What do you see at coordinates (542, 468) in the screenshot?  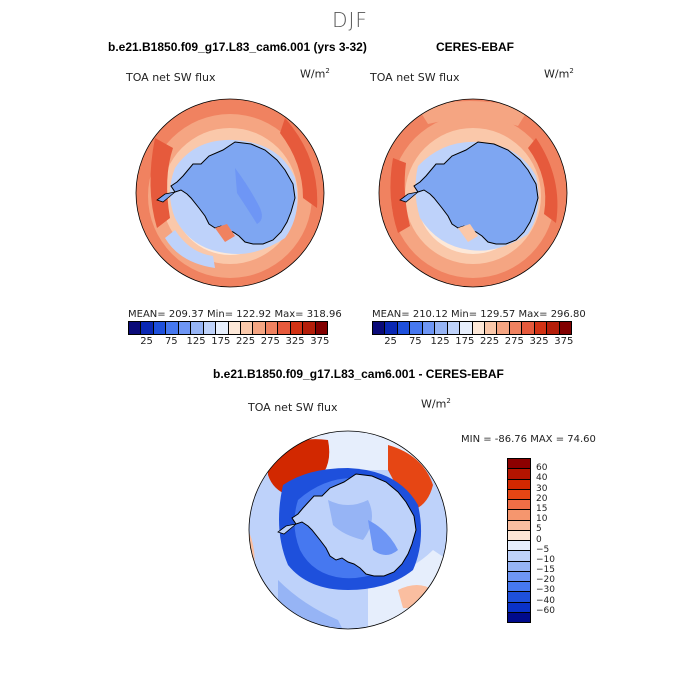 I see `colorbar-tick-label: 60` at bounding box center [542, 468].